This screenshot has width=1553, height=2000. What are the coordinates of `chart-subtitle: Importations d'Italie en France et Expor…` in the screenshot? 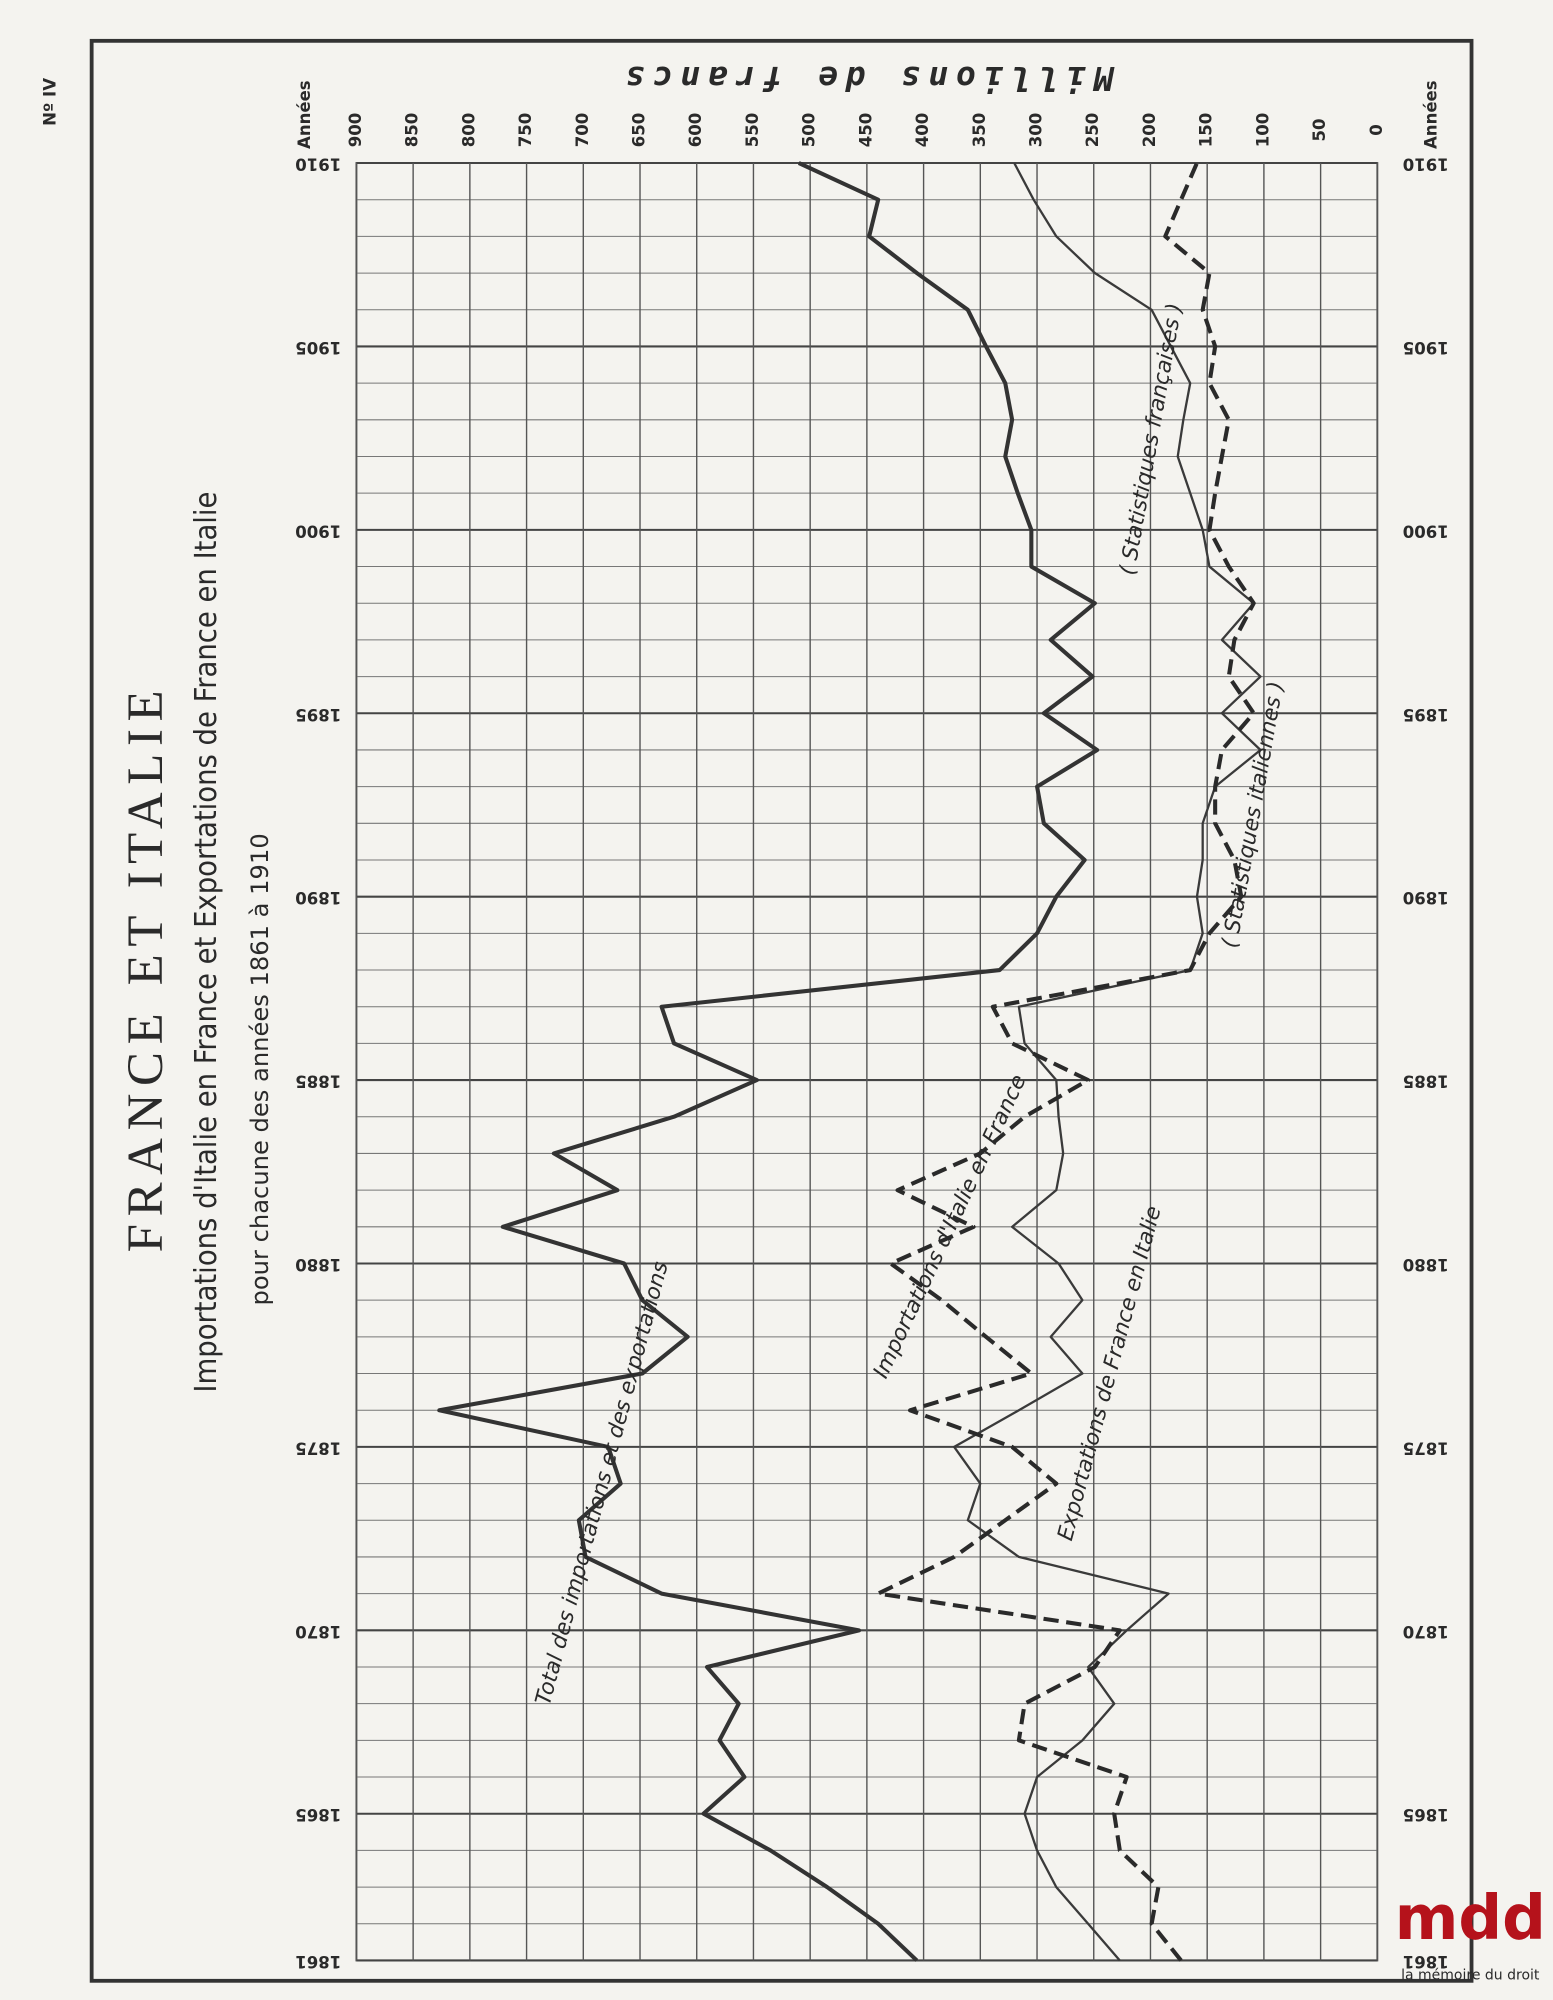 It's located at (206, 942).